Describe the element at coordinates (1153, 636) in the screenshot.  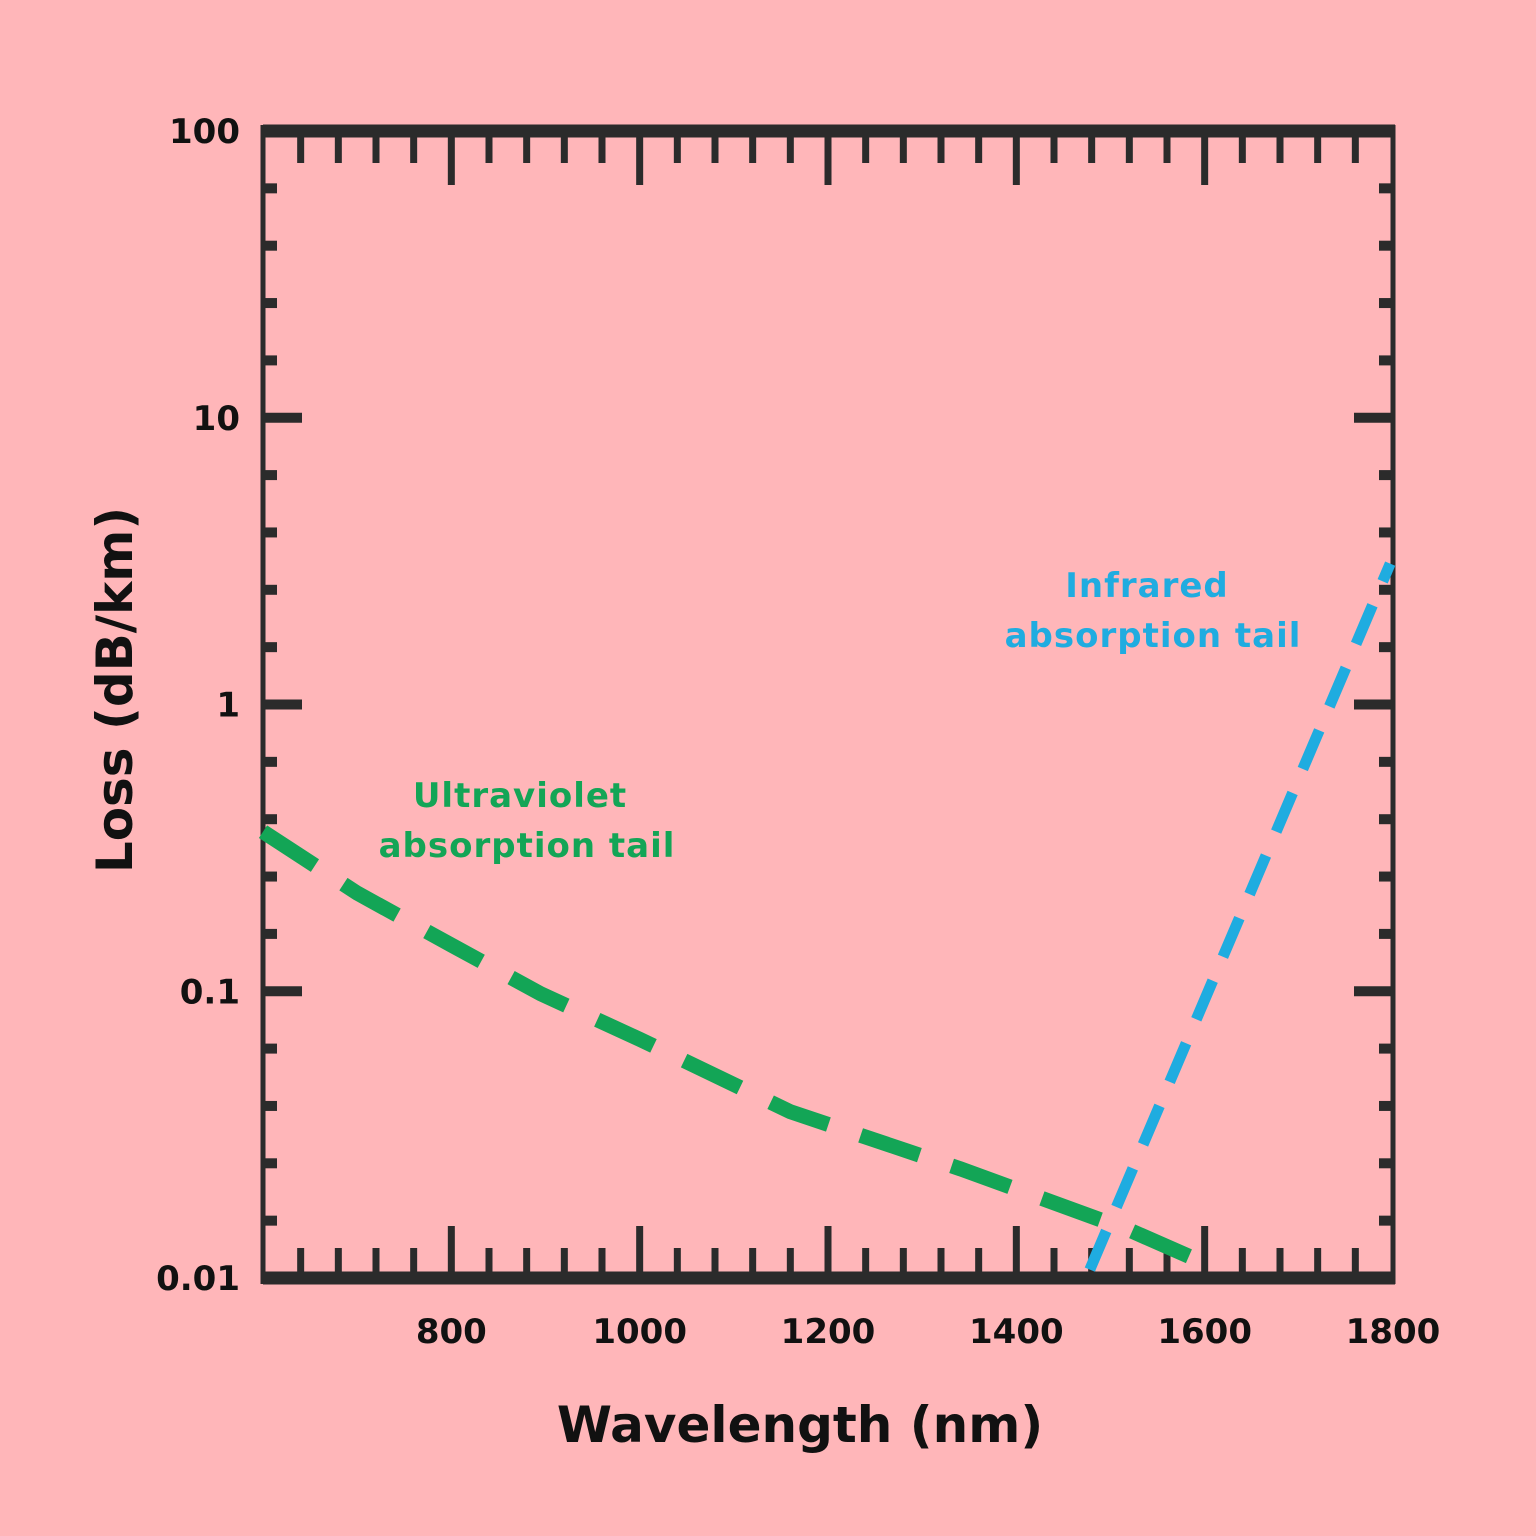
I see `annotation-infrared-line2: absorption tail` at that location.